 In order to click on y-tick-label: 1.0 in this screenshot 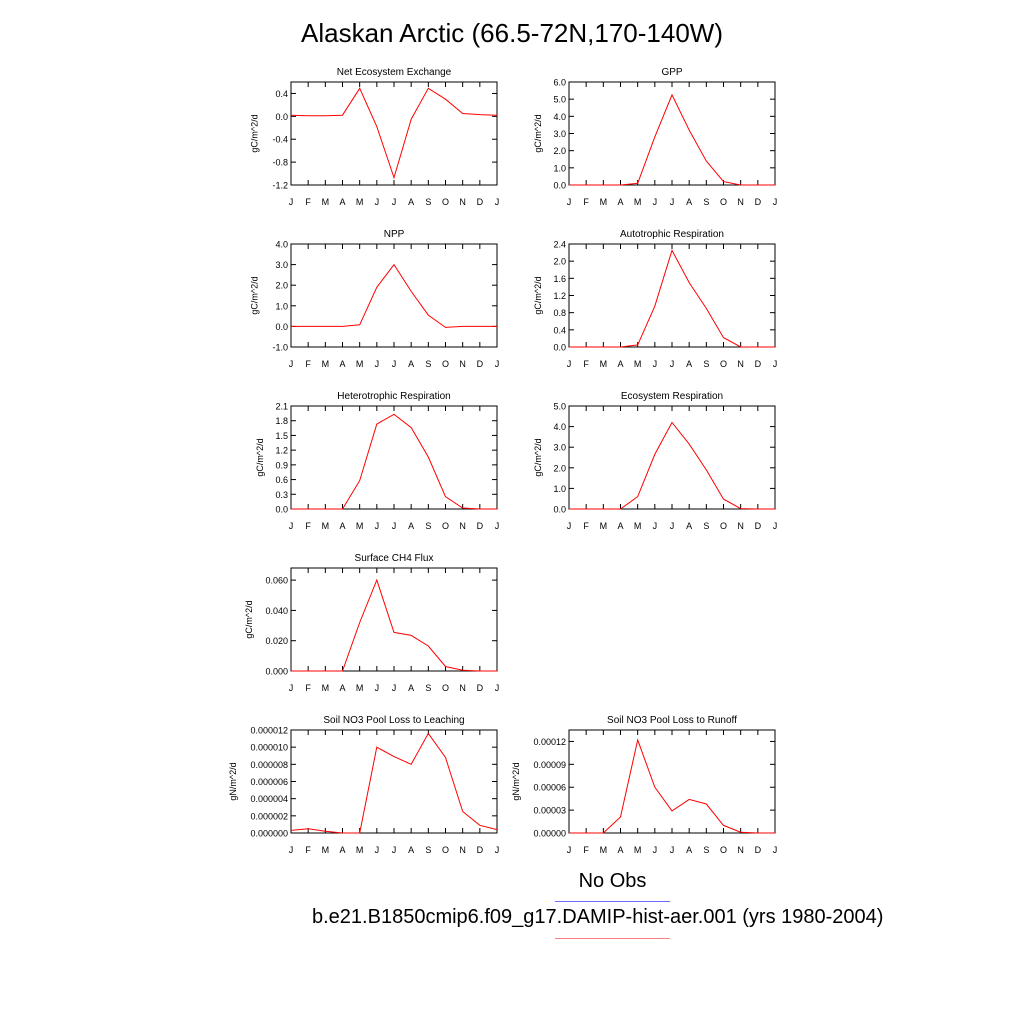, I will do `click(559, 489)`.